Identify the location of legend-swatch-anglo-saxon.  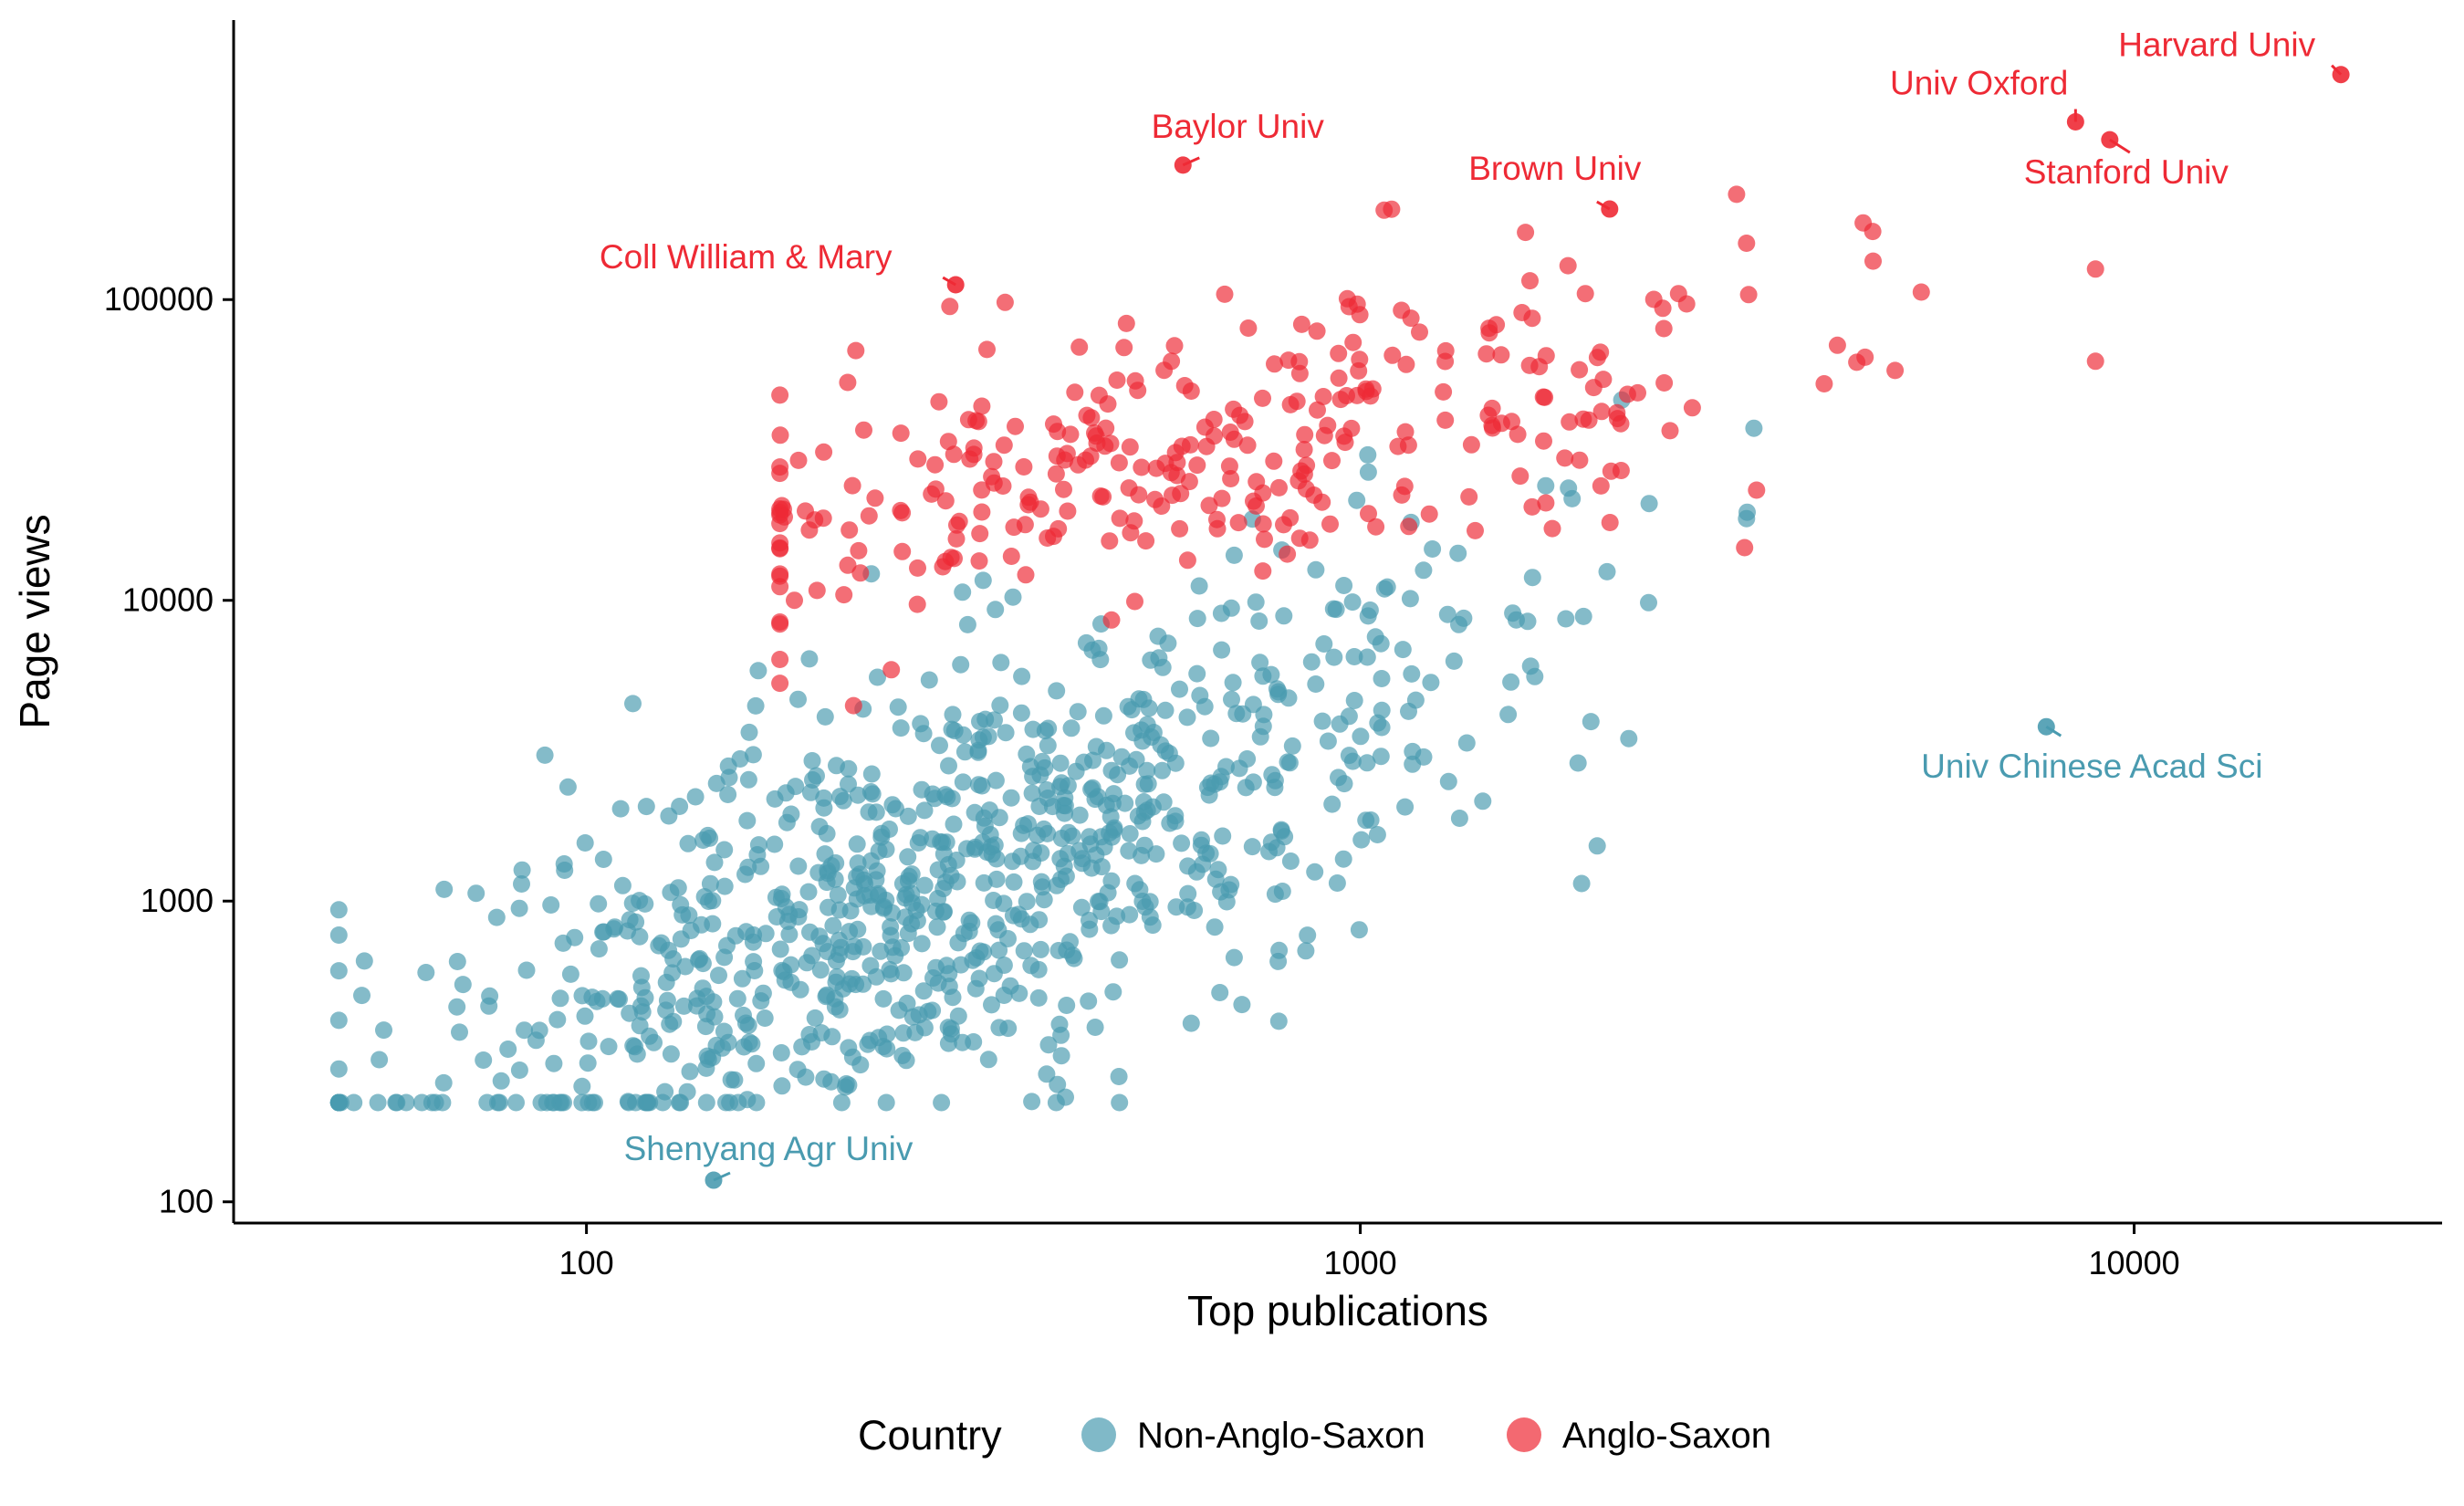
(1524, 1434).